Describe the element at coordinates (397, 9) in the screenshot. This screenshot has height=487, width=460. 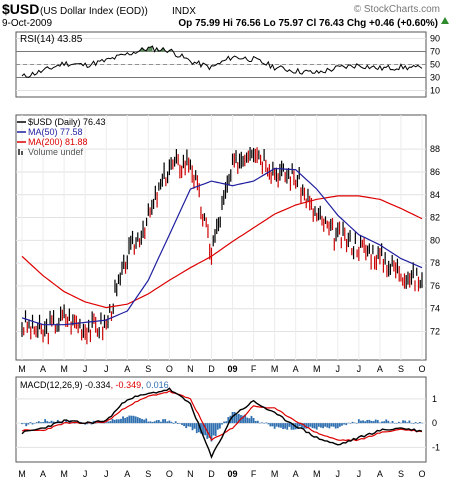
I see `stockcharts-watermark: © StockCharts.com` at that location.